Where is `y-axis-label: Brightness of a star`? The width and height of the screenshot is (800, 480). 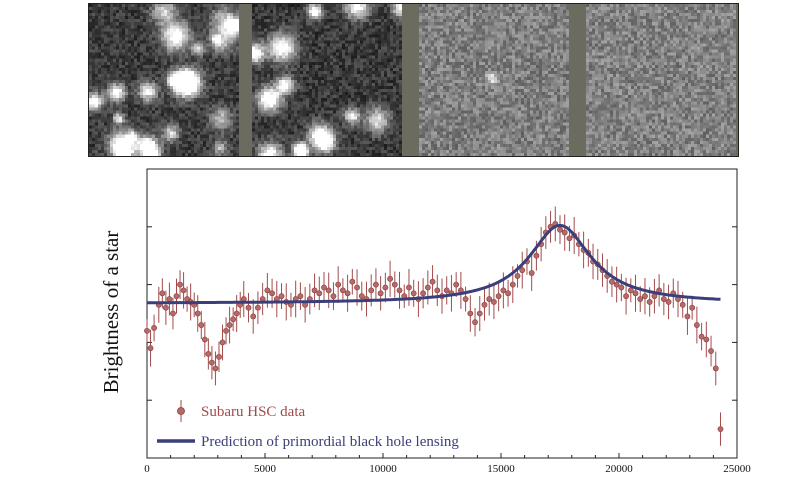 y-axis-label: Brightness of a star is located at coordinates (111, 312).